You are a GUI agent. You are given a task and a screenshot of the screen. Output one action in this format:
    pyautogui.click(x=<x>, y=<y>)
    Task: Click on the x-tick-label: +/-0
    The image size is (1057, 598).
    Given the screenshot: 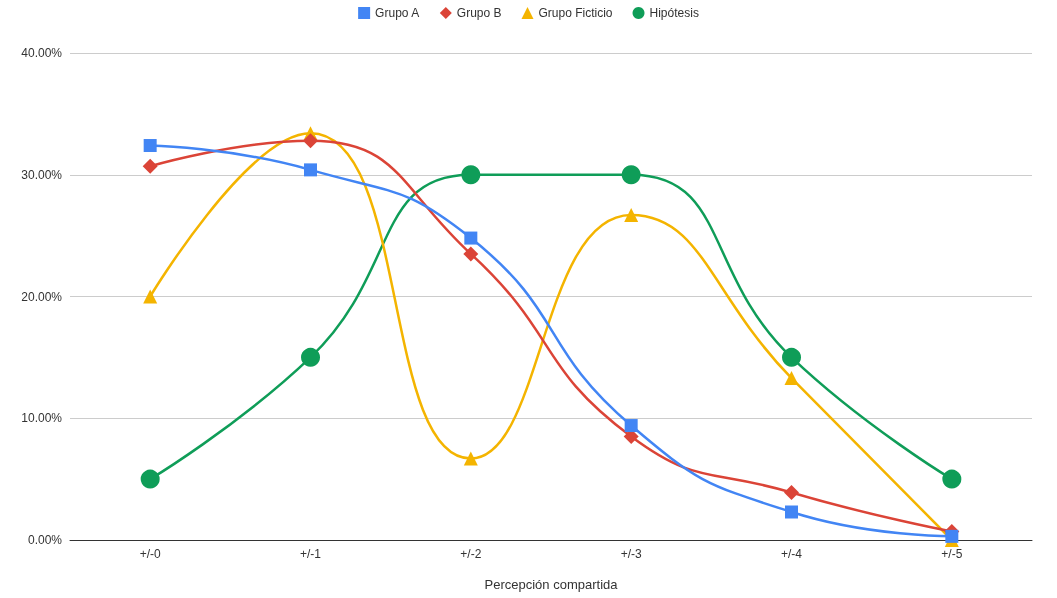 What is the action you would take?
    pyautogui.click(x=150, y=554)
    